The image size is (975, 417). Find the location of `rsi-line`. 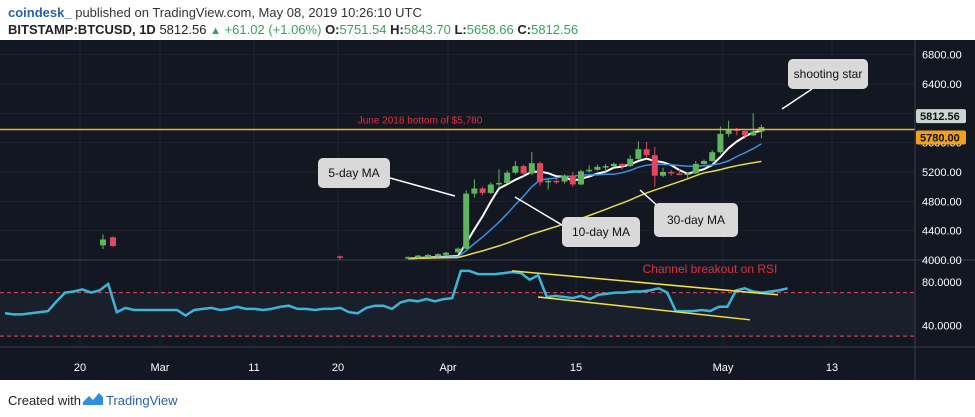

rsi-line is located at coordinates (396, 293).